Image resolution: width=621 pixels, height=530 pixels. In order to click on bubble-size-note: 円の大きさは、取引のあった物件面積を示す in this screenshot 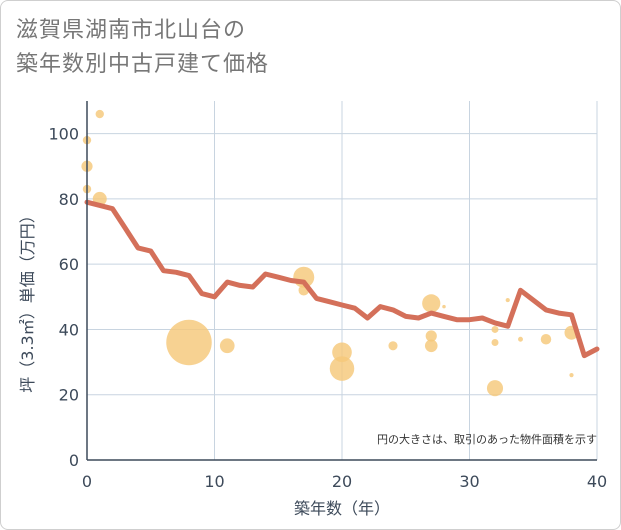, I will do `click(487, 439)`.